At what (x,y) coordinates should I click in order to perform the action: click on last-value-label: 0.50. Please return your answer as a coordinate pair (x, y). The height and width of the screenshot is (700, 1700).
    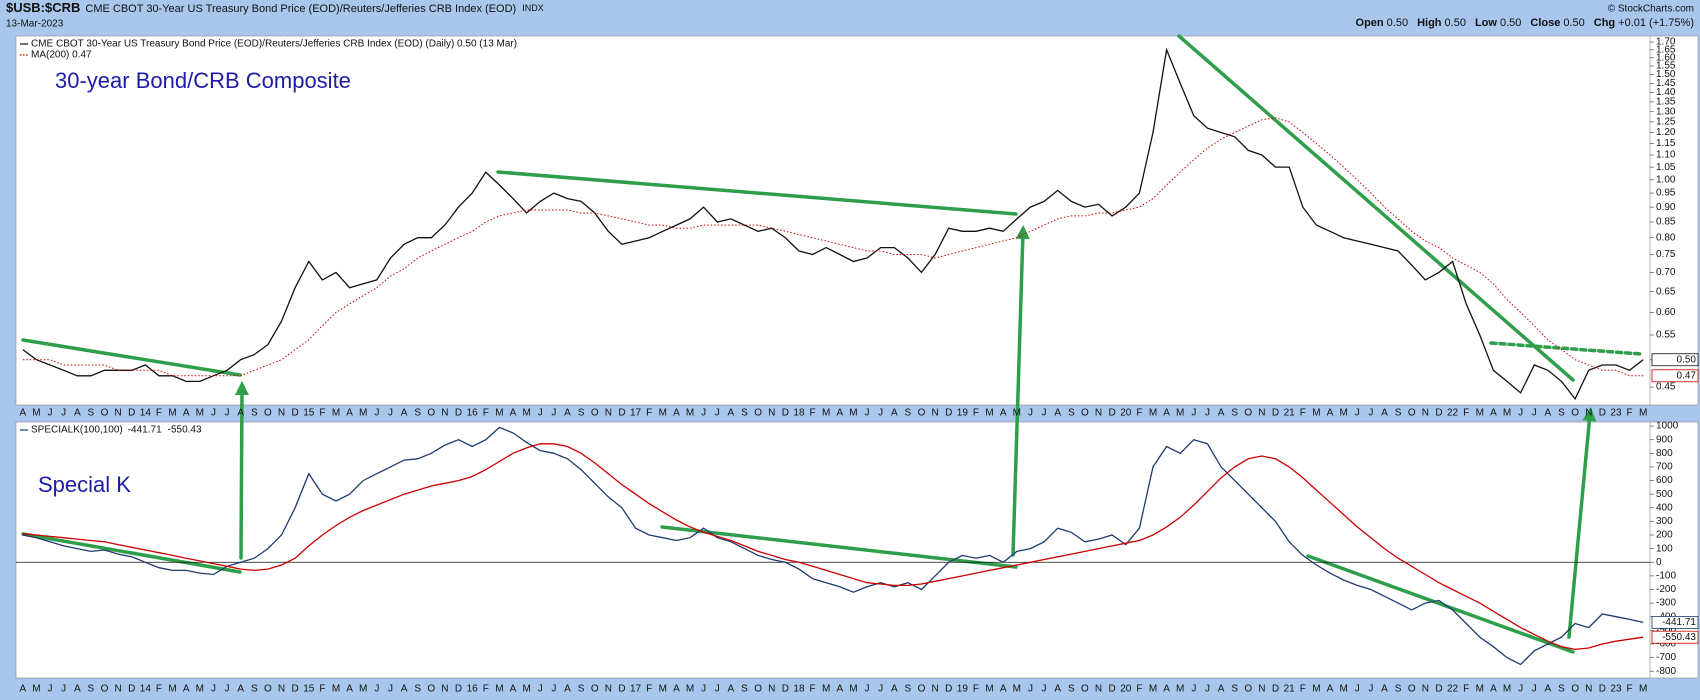
    Looking at the image, I should click on (1687, 359).